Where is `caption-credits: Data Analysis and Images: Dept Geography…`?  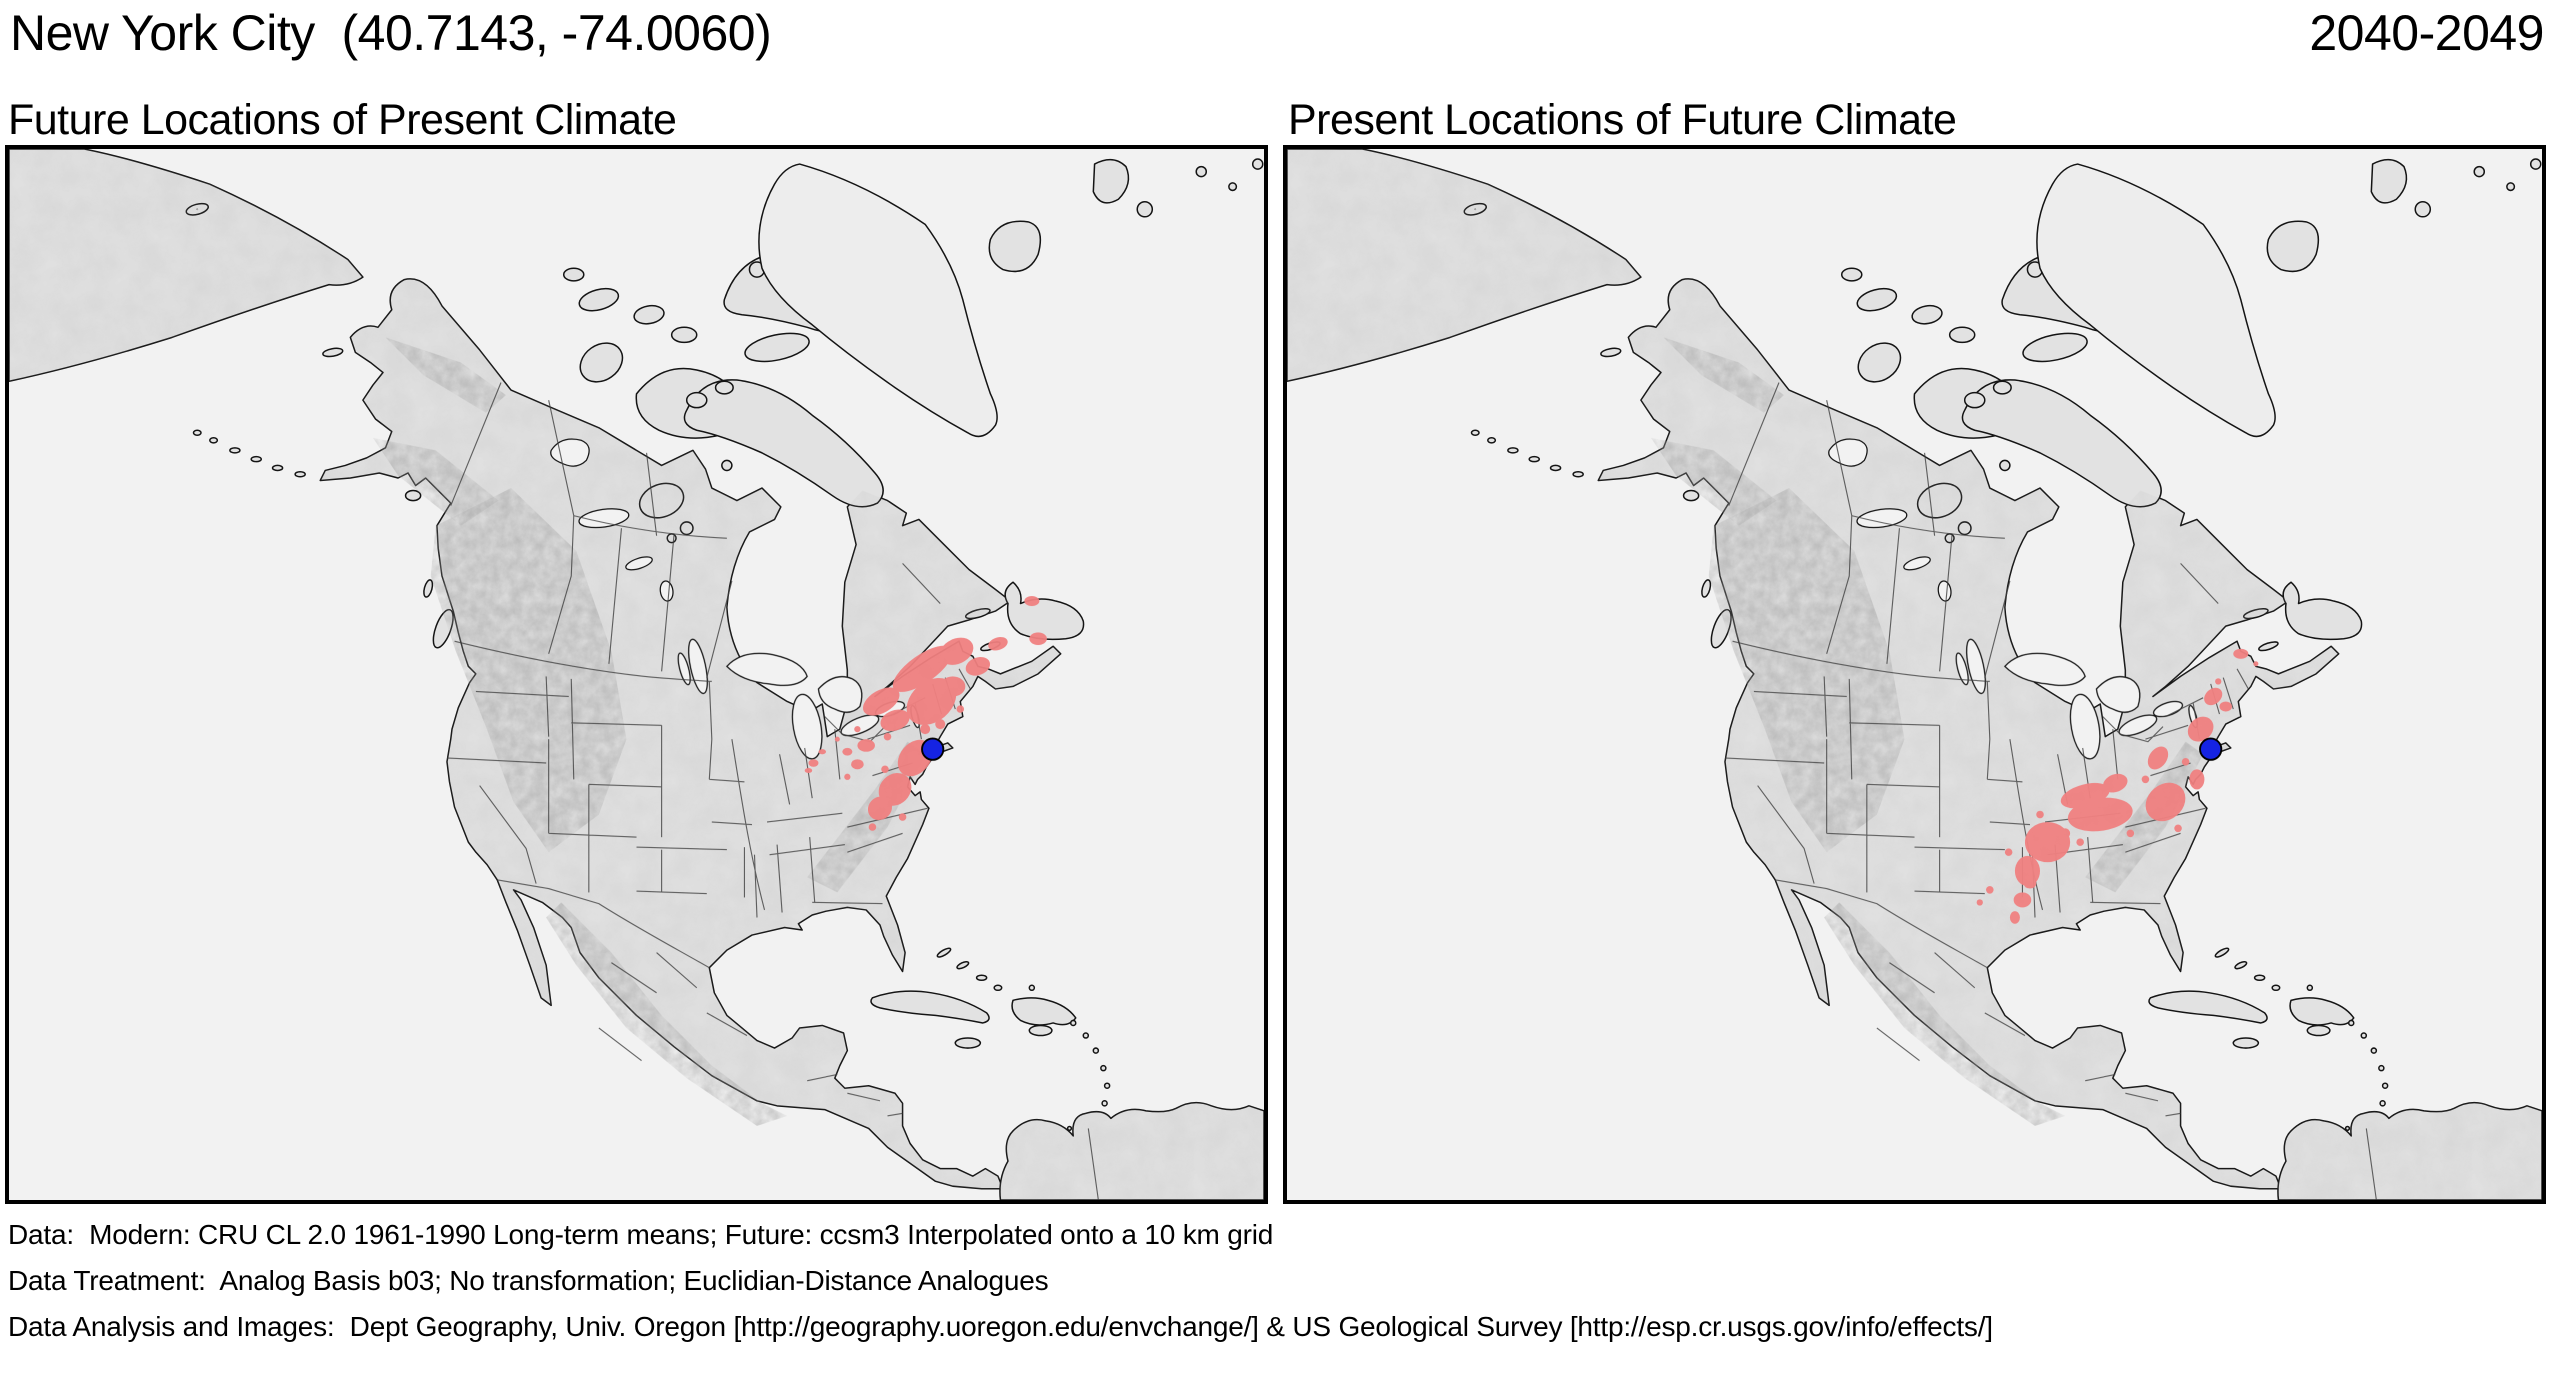
caption-credits: Data Analysis and Images: Dept Geography… is located at coordinates (1000, 1326).